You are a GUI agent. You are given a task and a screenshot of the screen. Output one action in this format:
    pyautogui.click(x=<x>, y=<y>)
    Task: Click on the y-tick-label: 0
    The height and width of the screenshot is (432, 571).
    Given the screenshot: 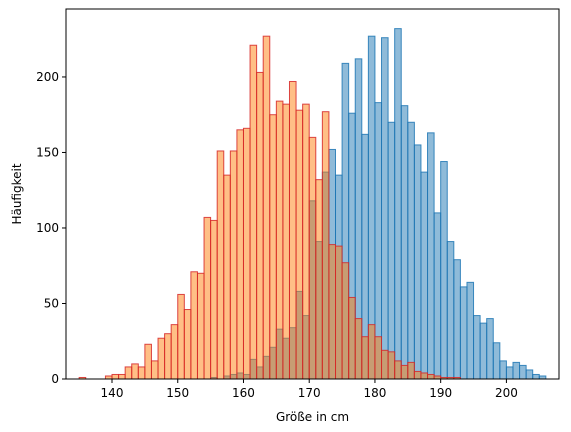 What is the action you would take?
    pyautogui.click(x=55, y=379)
    